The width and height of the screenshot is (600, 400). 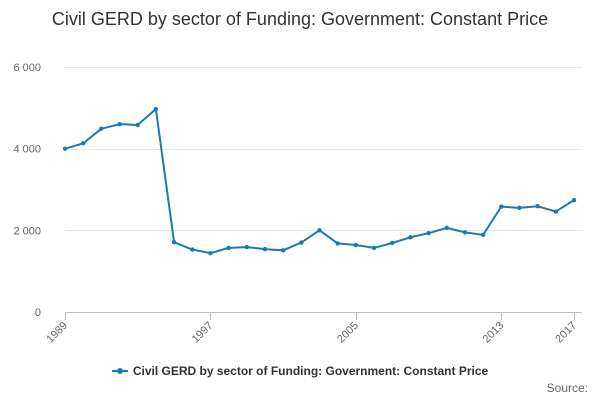 What do you see at coordinates (27, 231) in the screenshot?
I see `y-tick-label: 2 000` at bounding box center [27, 231].